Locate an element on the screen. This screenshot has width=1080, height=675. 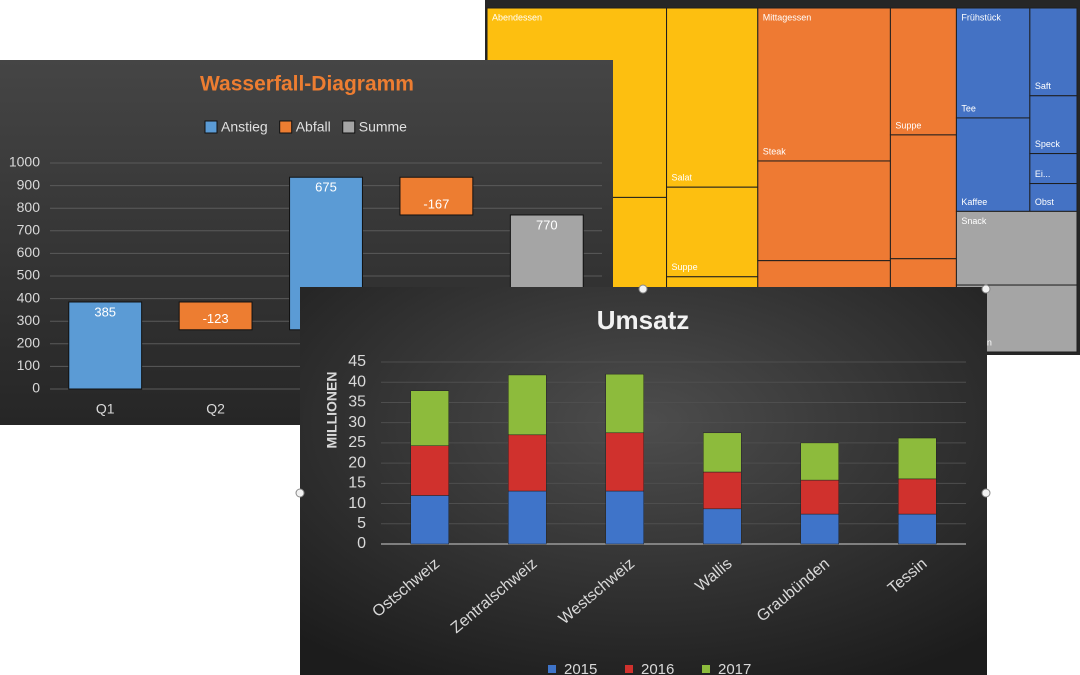
cell-label: Tee is located at coordinates (968, 108).